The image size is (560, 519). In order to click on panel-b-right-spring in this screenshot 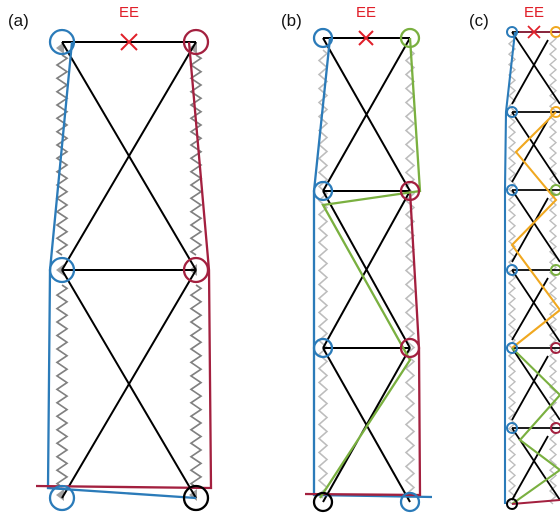, I will do `click(410, 274)`.